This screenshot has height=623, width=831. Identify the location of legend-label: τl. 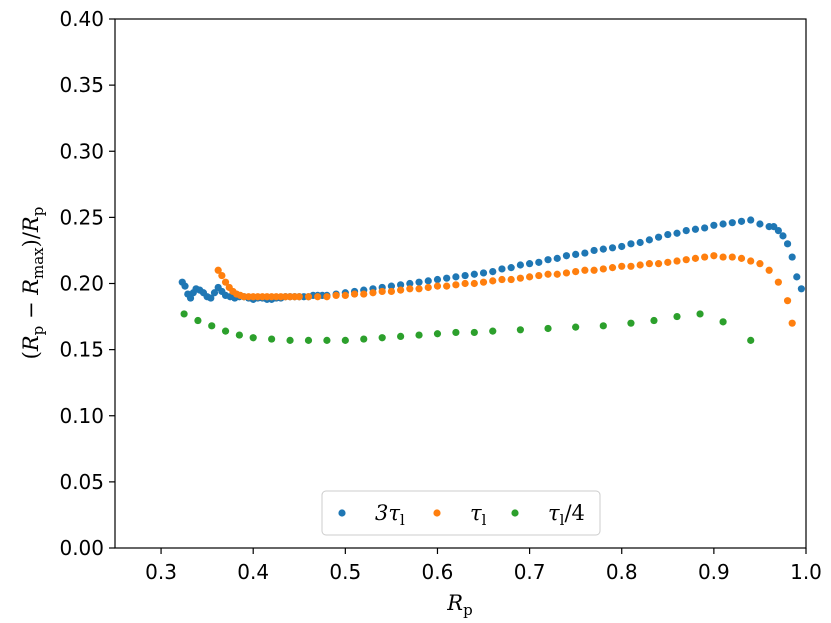
(478, 515).